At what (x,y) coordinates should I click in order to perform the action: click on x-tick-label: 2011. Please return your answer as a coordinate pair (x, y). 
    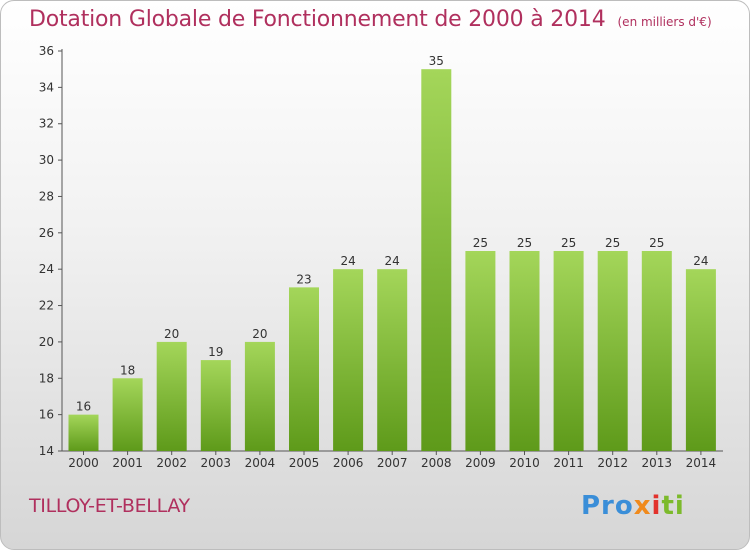
    Looking at the image, I should click on (568, 463).